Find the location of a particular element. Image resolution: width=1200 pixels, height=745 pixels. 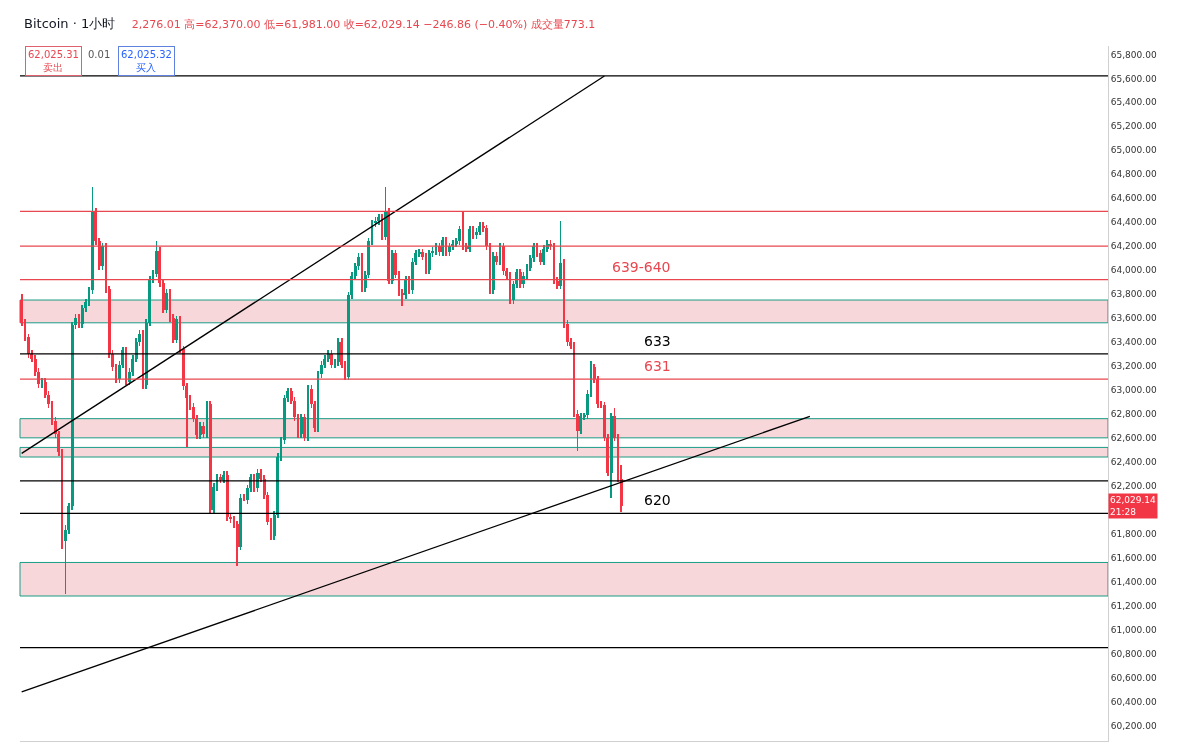

y-tick-label: 62,200.00 is located at coordinates (1133, 485).